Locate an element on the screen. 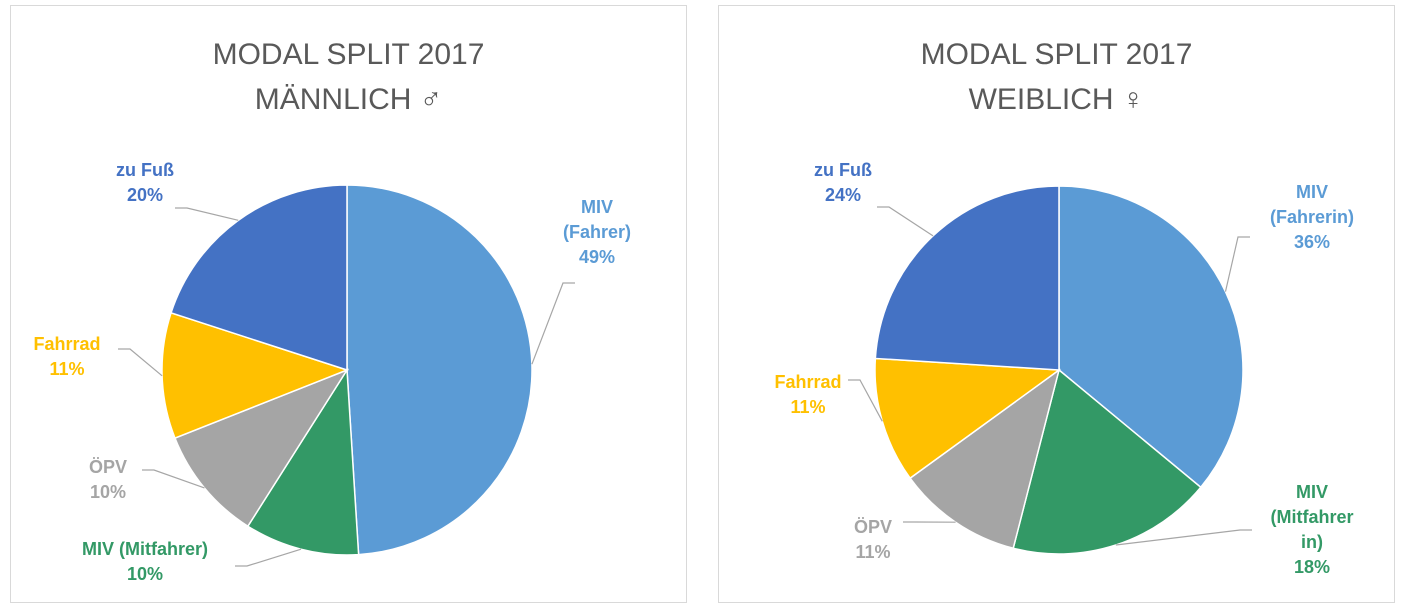 This screenshot has width=1405, height=609. value-label: 18% is located at coordinates (1312, 567).